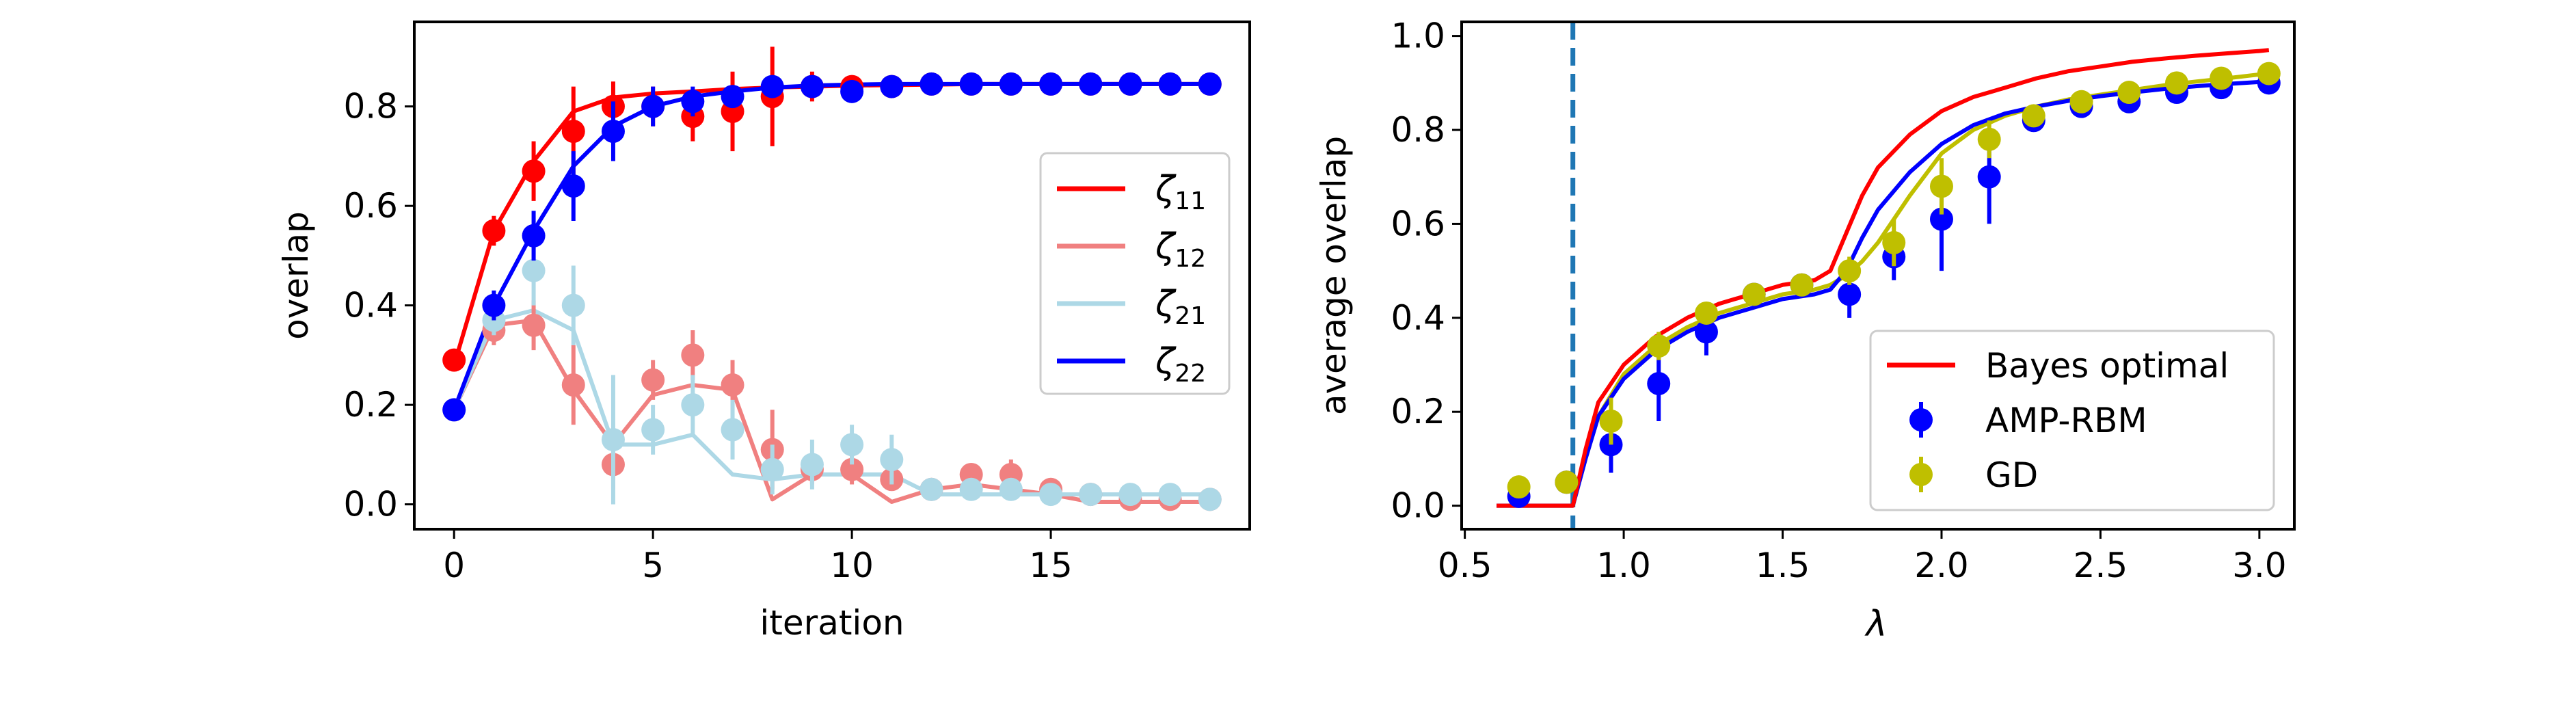 The image size is (2576, 722). I want to click on right-y-tick-label: 0.8, so click(1418, 130).